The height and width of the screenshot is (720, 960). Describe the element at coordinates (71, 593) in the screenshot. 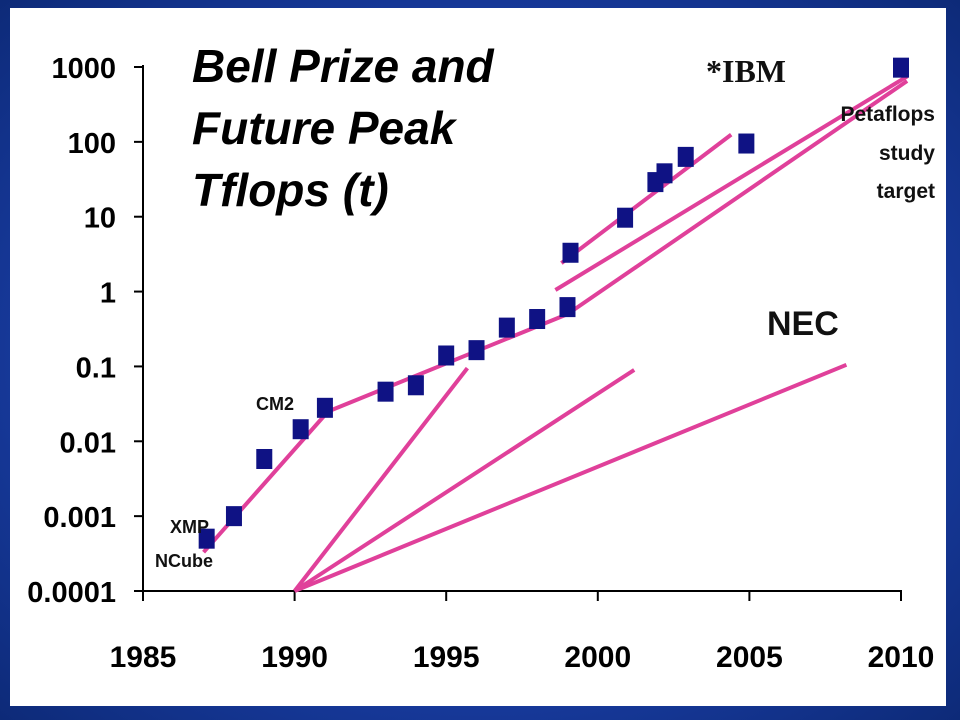

I see `y-tick-label: 0.0001` at that location.